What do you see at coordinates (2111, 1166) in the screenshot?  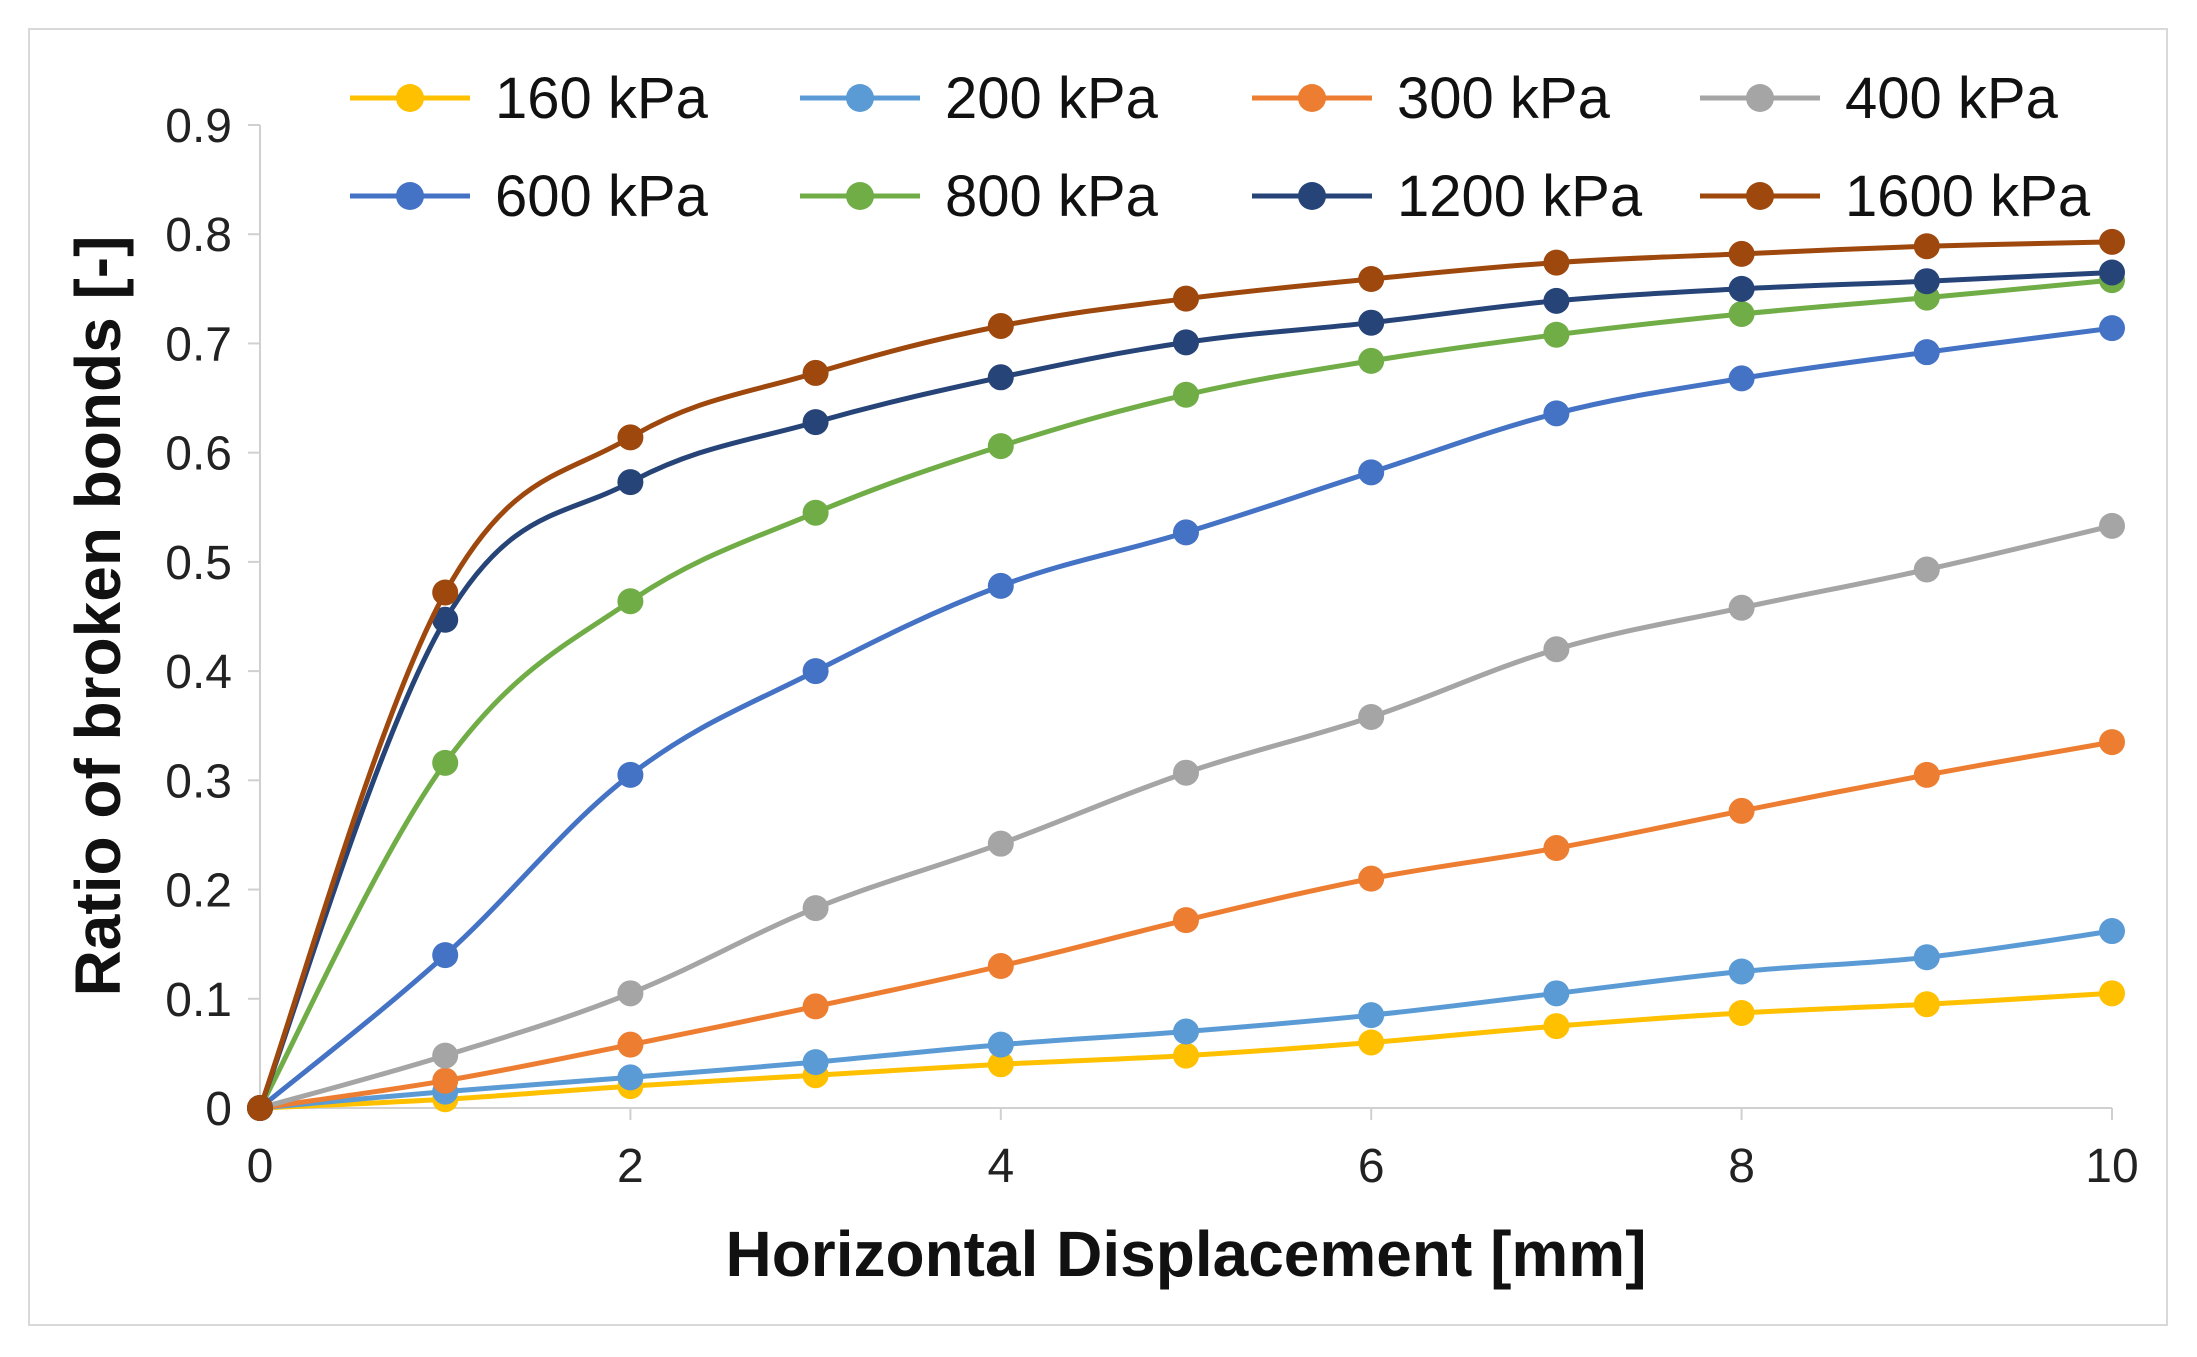 I see `x-tick-label: 10` at bounding box center [2111, 1166].